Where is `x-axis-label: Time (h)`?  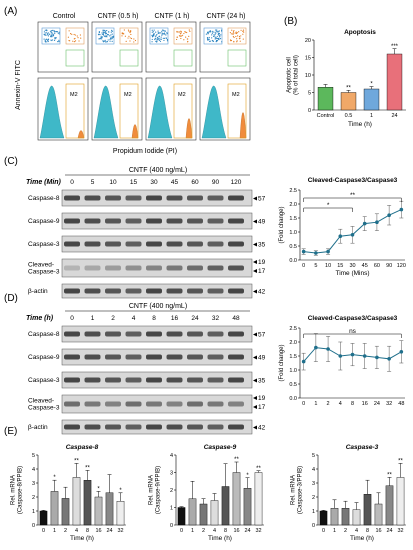
x-axis-label: Time (h) is located at coordinates (362, 538).